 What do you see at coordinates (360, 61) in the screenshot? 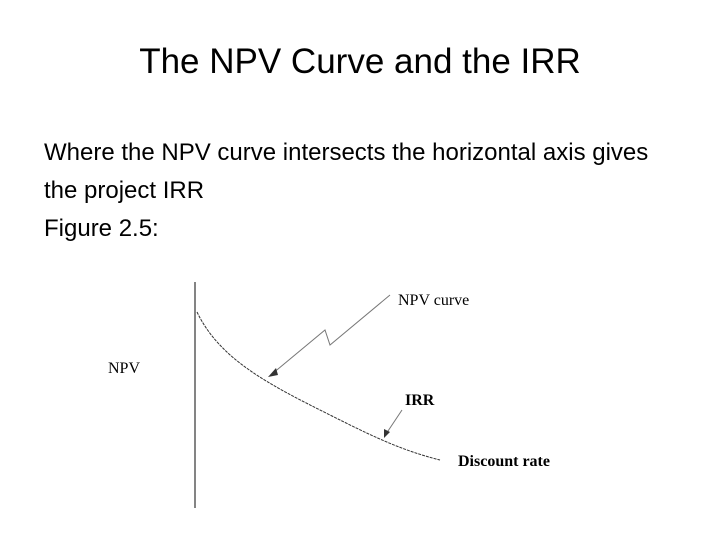
I see `slide-title: The NPV Curve and the IRR` at bounding box center [360, 61].